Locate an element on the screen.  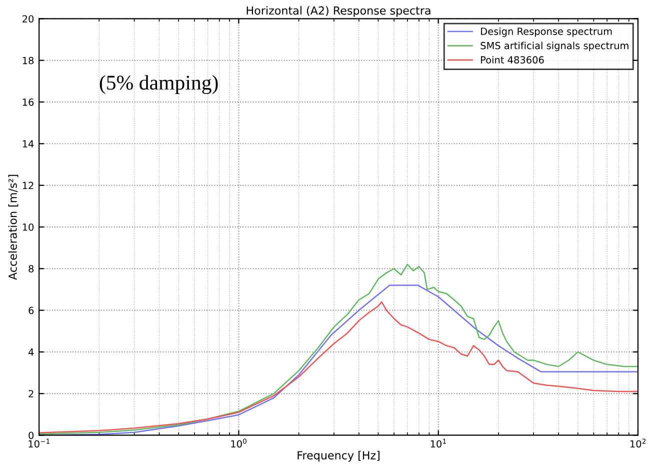
y-tick-label: 14 is located at coordinates (28, 144).